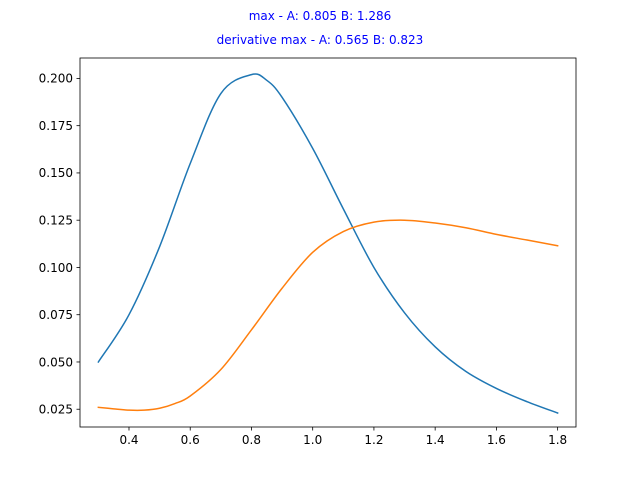  I want to click on y-tick-label: 0.075, so click(56, 315).